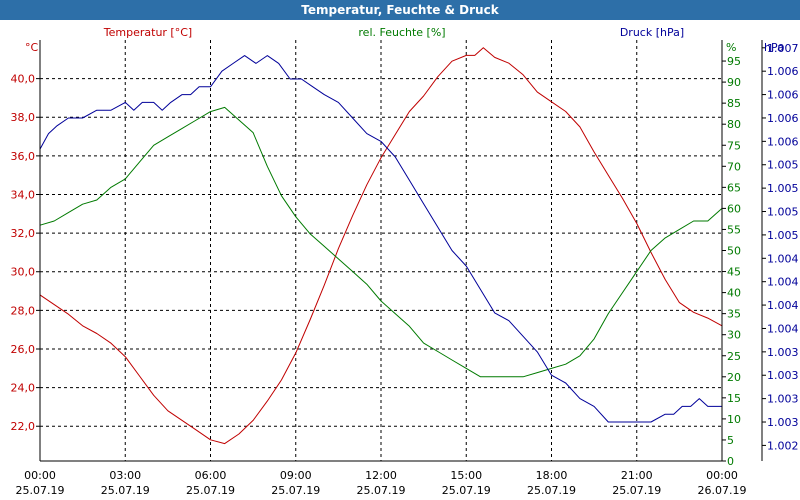 The width and height of the screenshot is (800, 500). I want to click on y-tick-label-temperature: 34,0, so click(23, 194).